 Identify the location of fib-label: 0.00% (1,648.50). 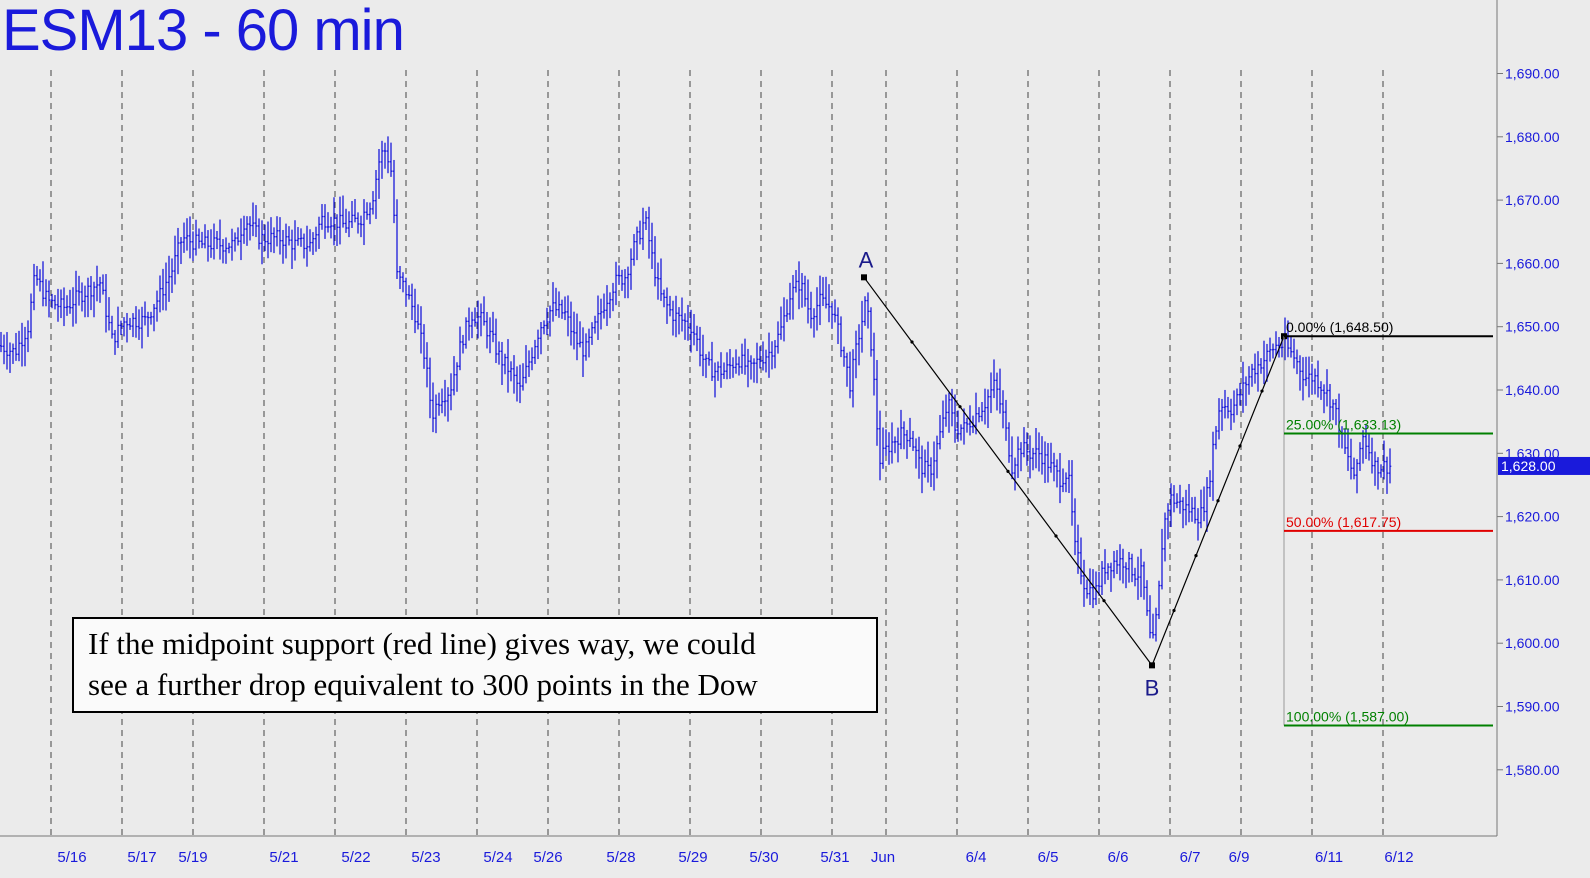
(1339, 327).